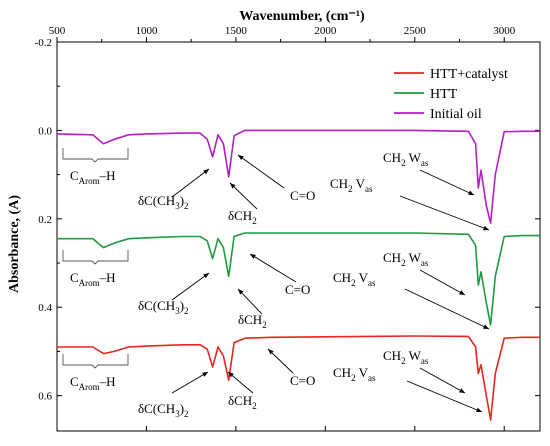  Describe the element at coordinates (414, 355) in the screenshot. I see `ch2-was-label-2-tail: W` at that location.